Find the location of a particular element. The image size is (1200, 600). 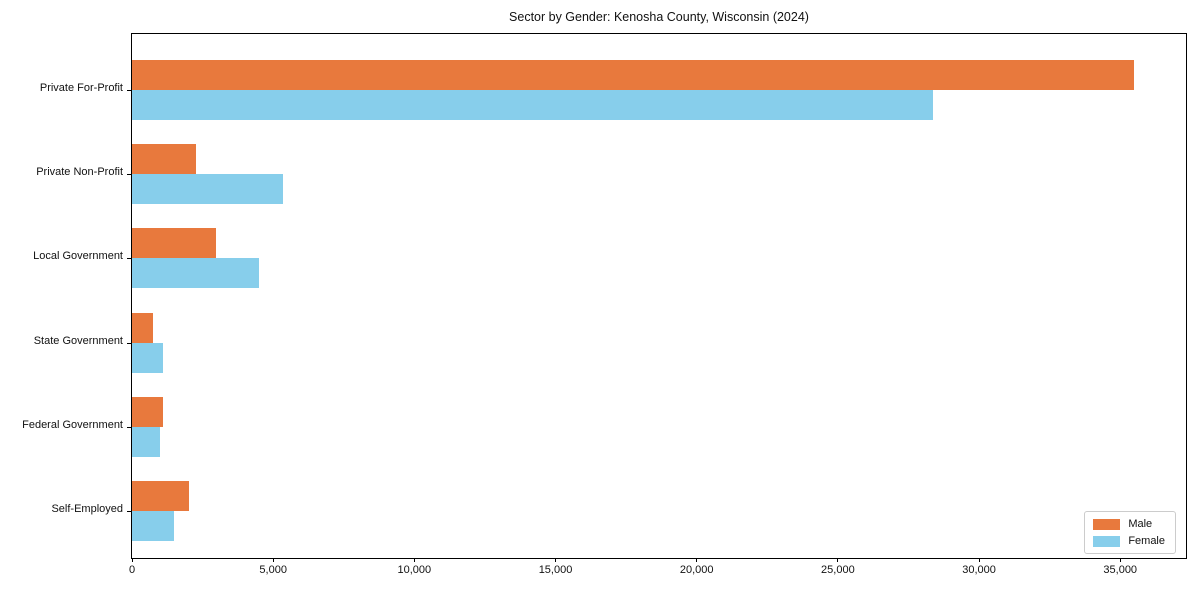

y-tick-label: Private Non-Profit is located at coordinates (79, 172).